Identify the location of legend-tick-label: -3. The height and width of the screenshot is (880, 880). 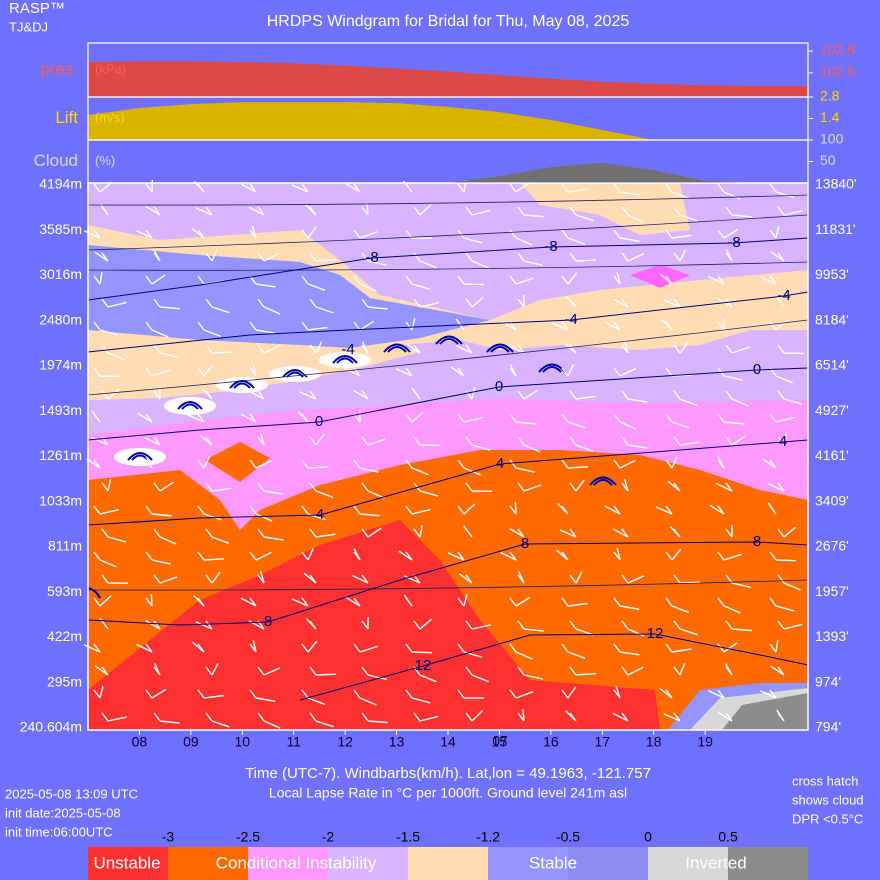
(168, 837).